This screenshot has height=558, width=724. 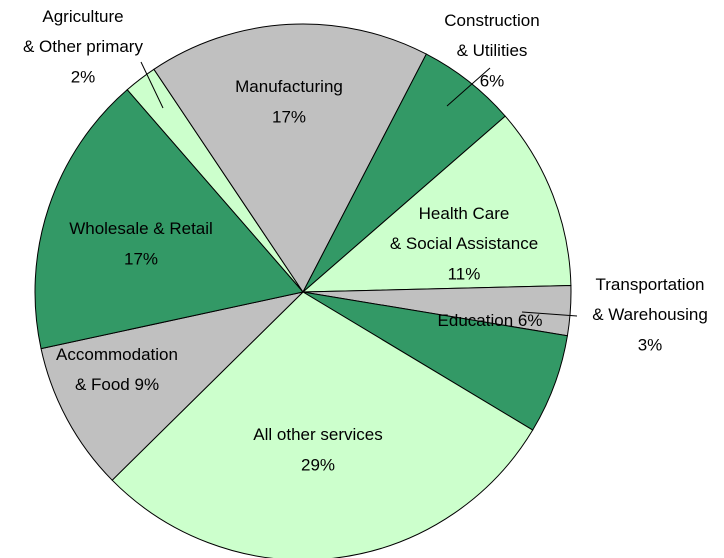 I want to click on category-label: & Warehousing, so click(x=650, y=314).